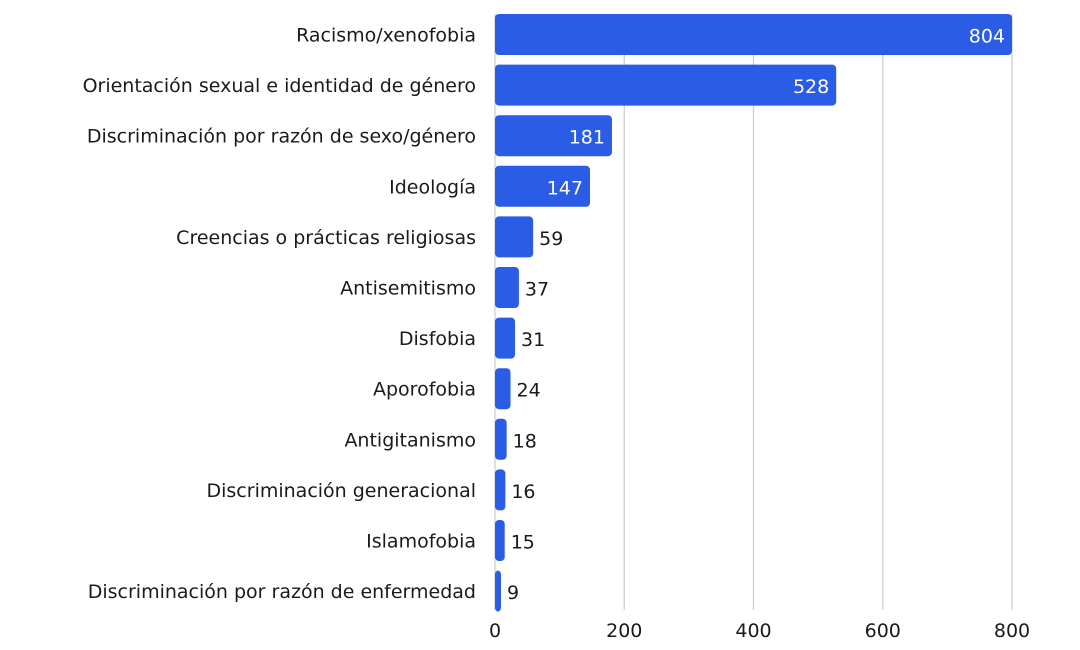 Image resolution: width=1080 pixels, height=650 pixels. Describe the element at coordinates (987, 37) in the screenshot. I see `value-label: 804` at that location.